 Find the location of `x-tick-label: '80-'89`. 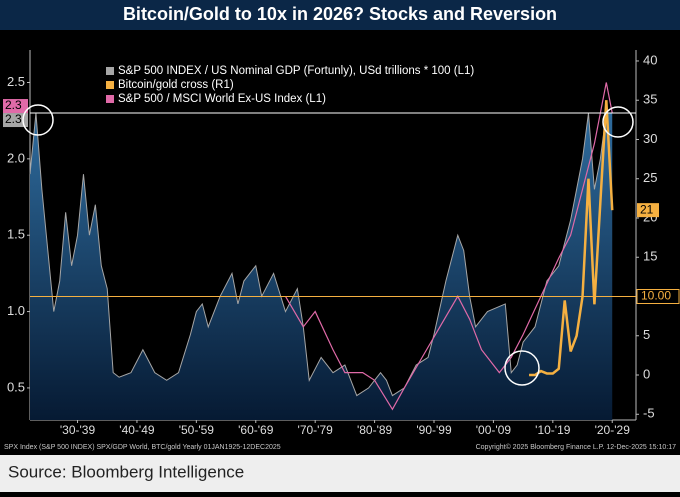

x-tick-label: '80-'89 is located at coordinates (375, 430).